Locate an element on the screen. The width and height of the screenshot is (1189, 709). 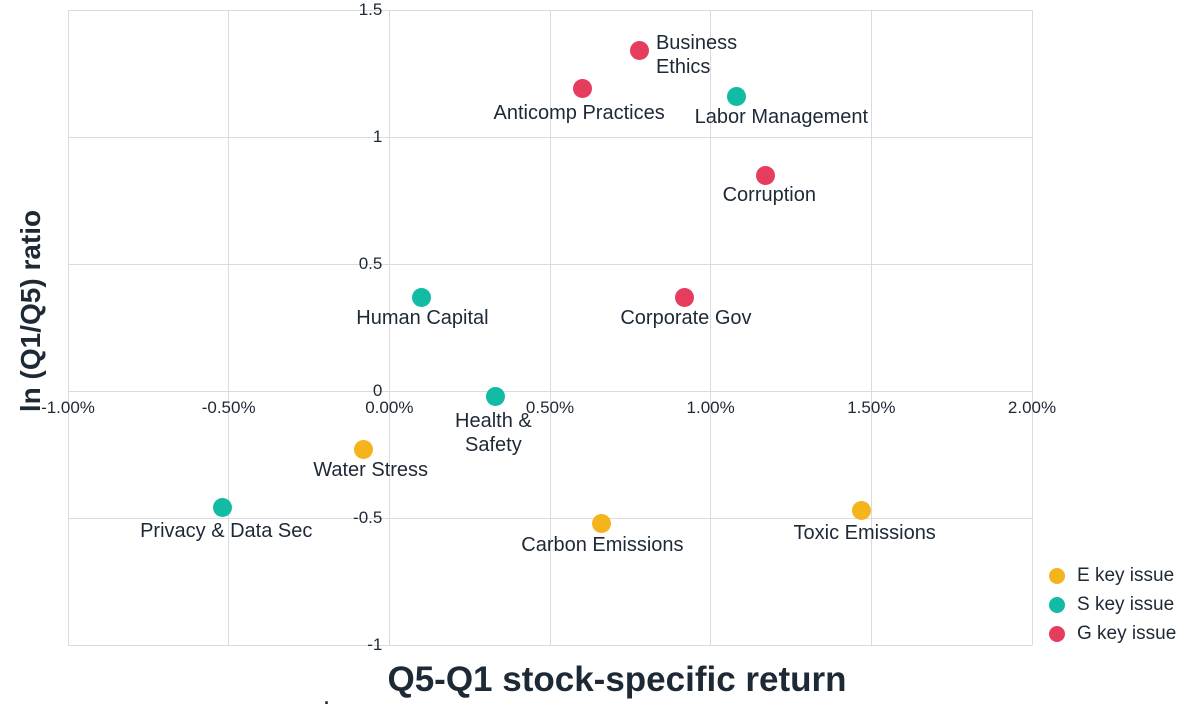
legend-item-e-key-issue: E key issue is located at coordinates (1112, 576).